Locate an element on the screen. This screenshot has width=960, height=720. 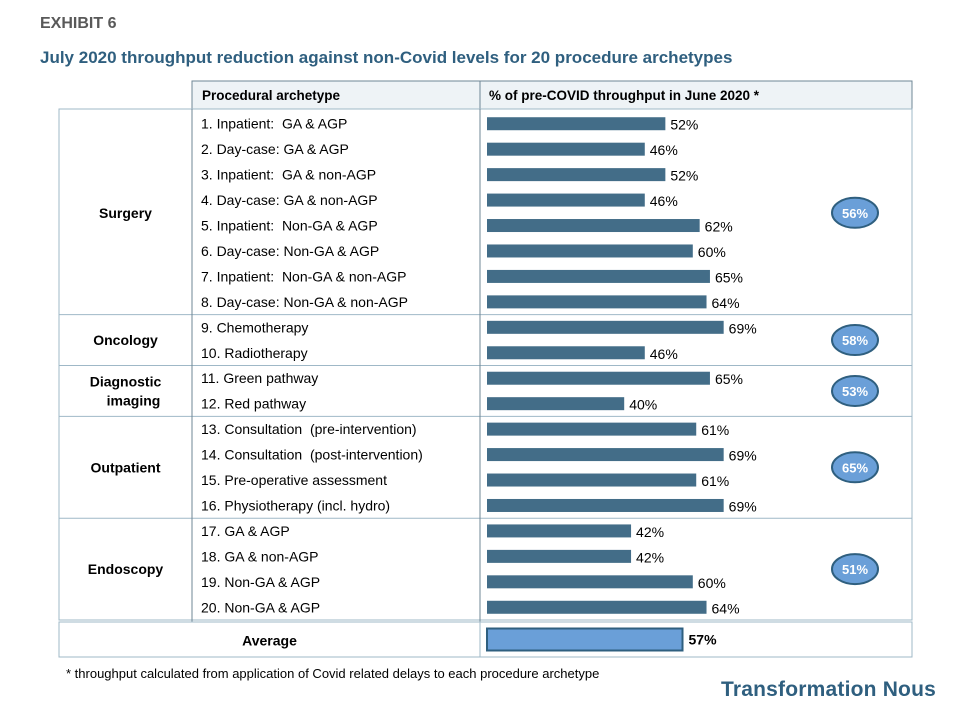
group-average-label: 58% is located at coordinates (855, 340).